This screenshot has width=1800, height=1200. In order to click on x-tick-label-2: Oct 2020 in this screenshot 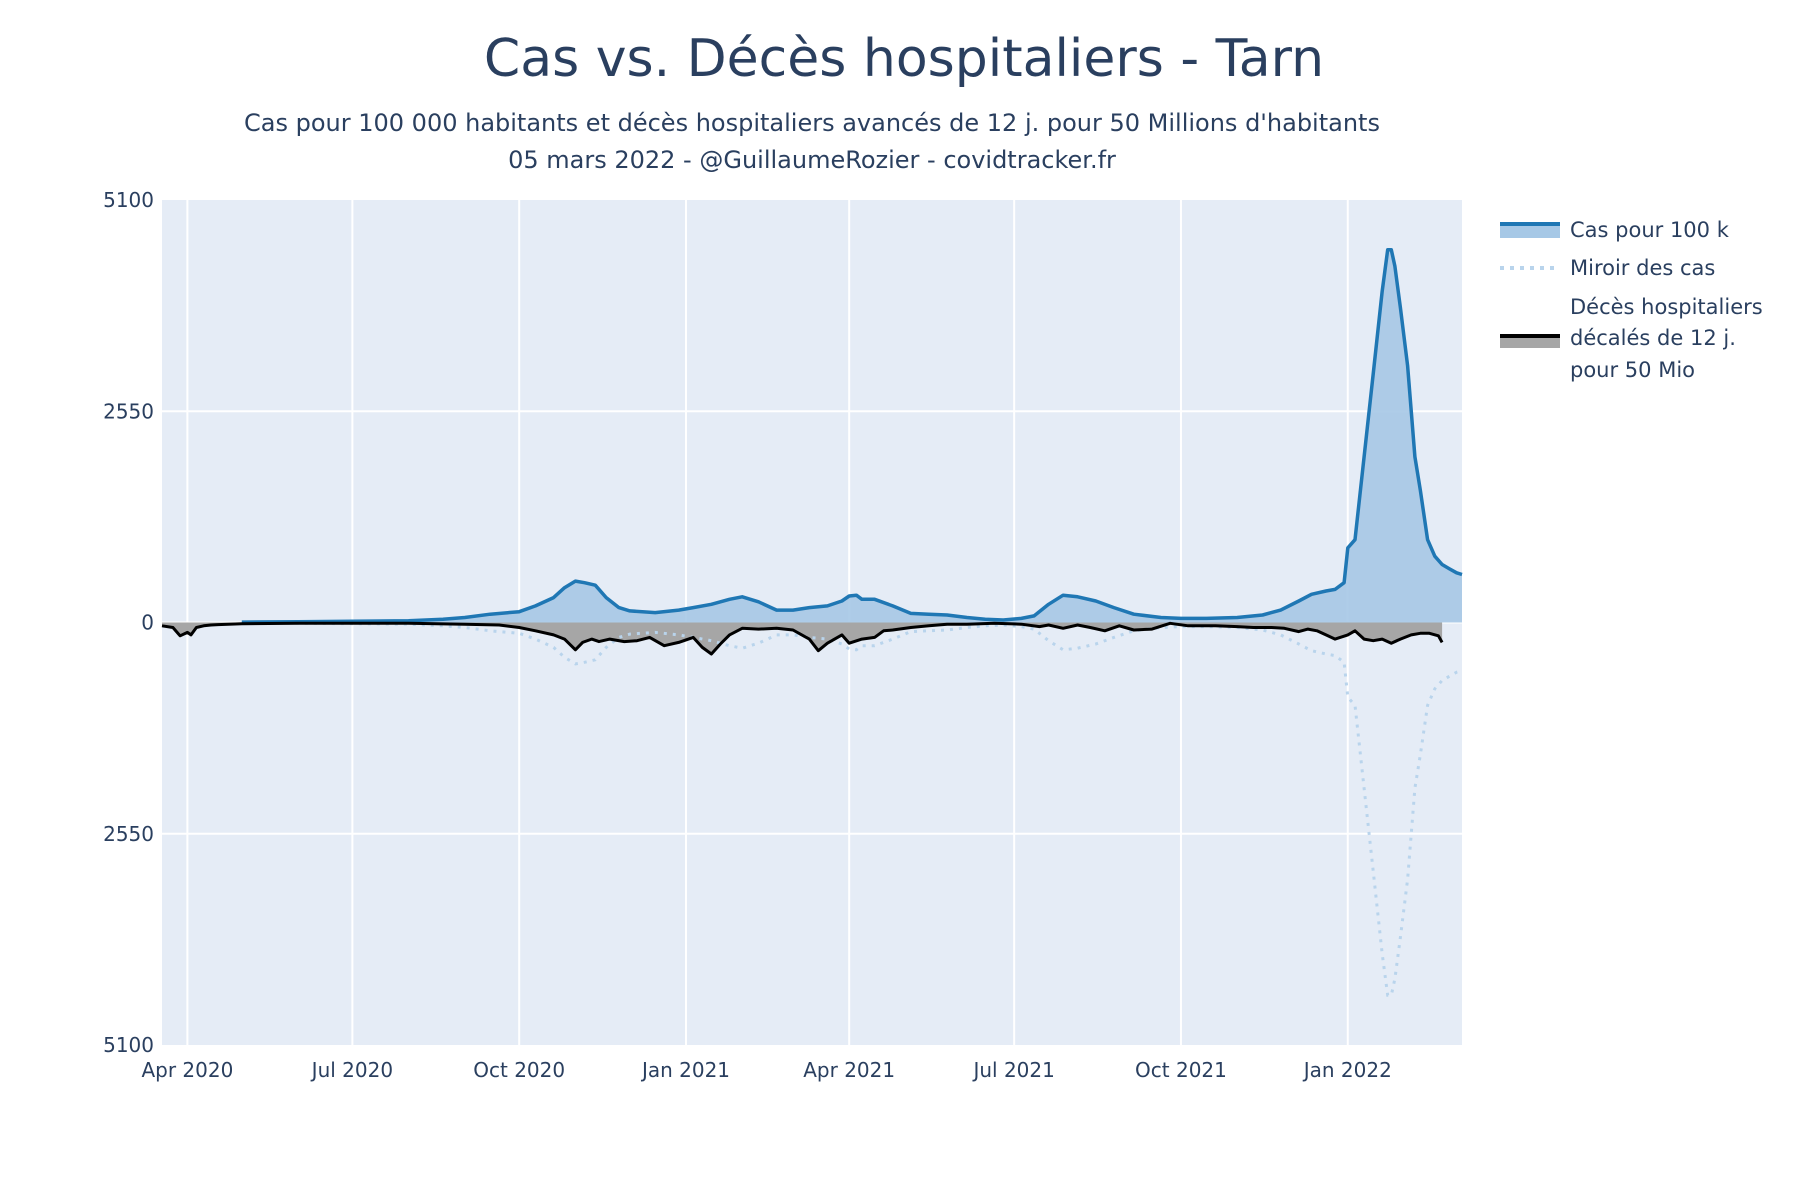, I will do `click(519, 1070)`.